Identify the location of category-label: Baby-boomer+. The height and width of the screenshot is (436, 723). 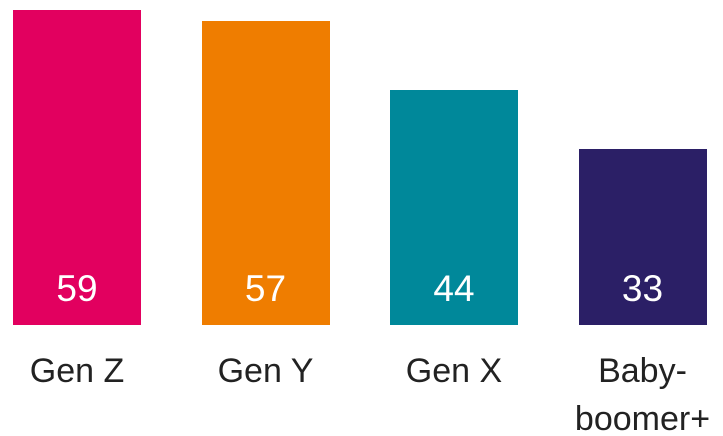
(642, 394).